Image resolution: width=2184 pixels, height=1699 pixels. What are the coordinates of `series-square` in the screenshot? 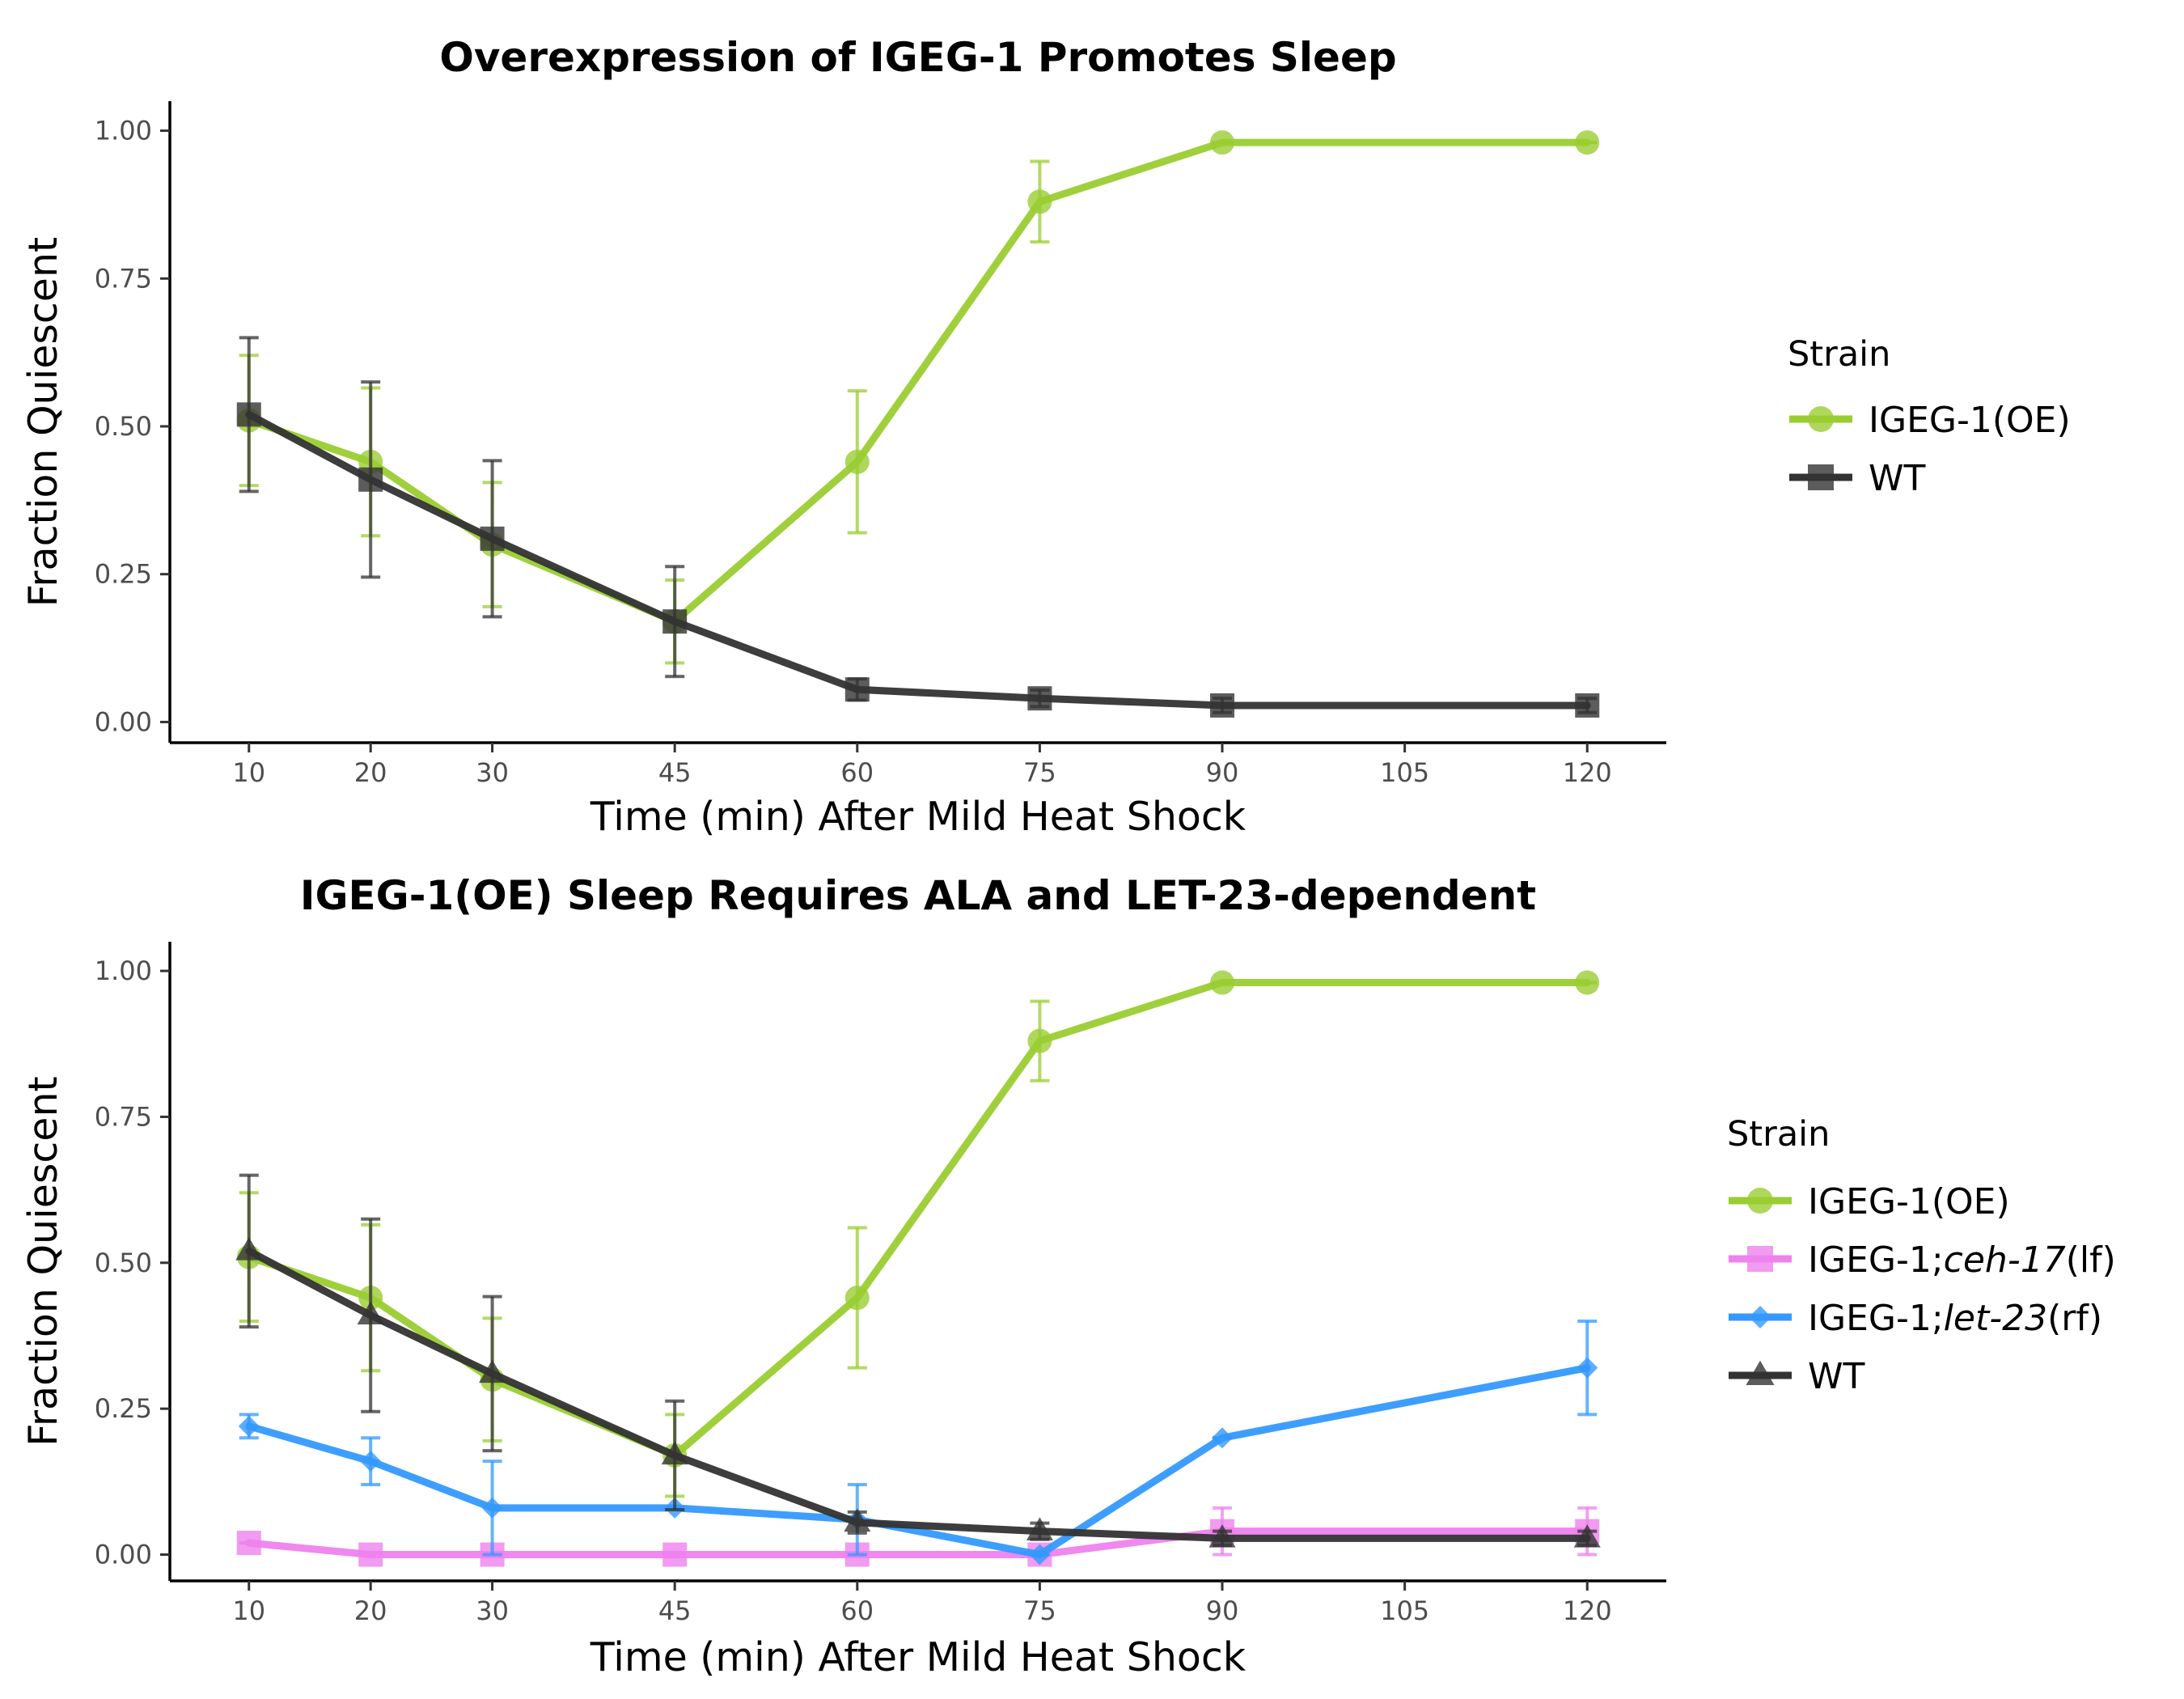 It's located at (918, 527).